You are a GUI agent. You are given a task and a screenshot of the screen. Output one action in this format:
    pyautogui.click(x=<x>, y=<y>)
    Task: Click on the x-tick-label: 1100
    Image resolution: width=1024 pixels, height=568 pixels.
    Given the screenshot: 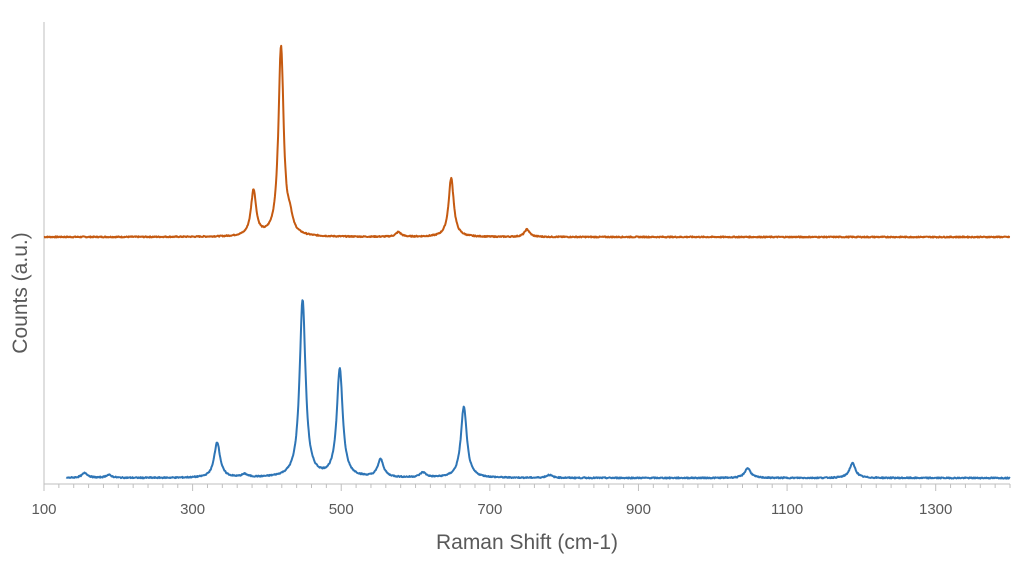 What is the action you would take?
    pyautogui.click(x=787, y=509)
    